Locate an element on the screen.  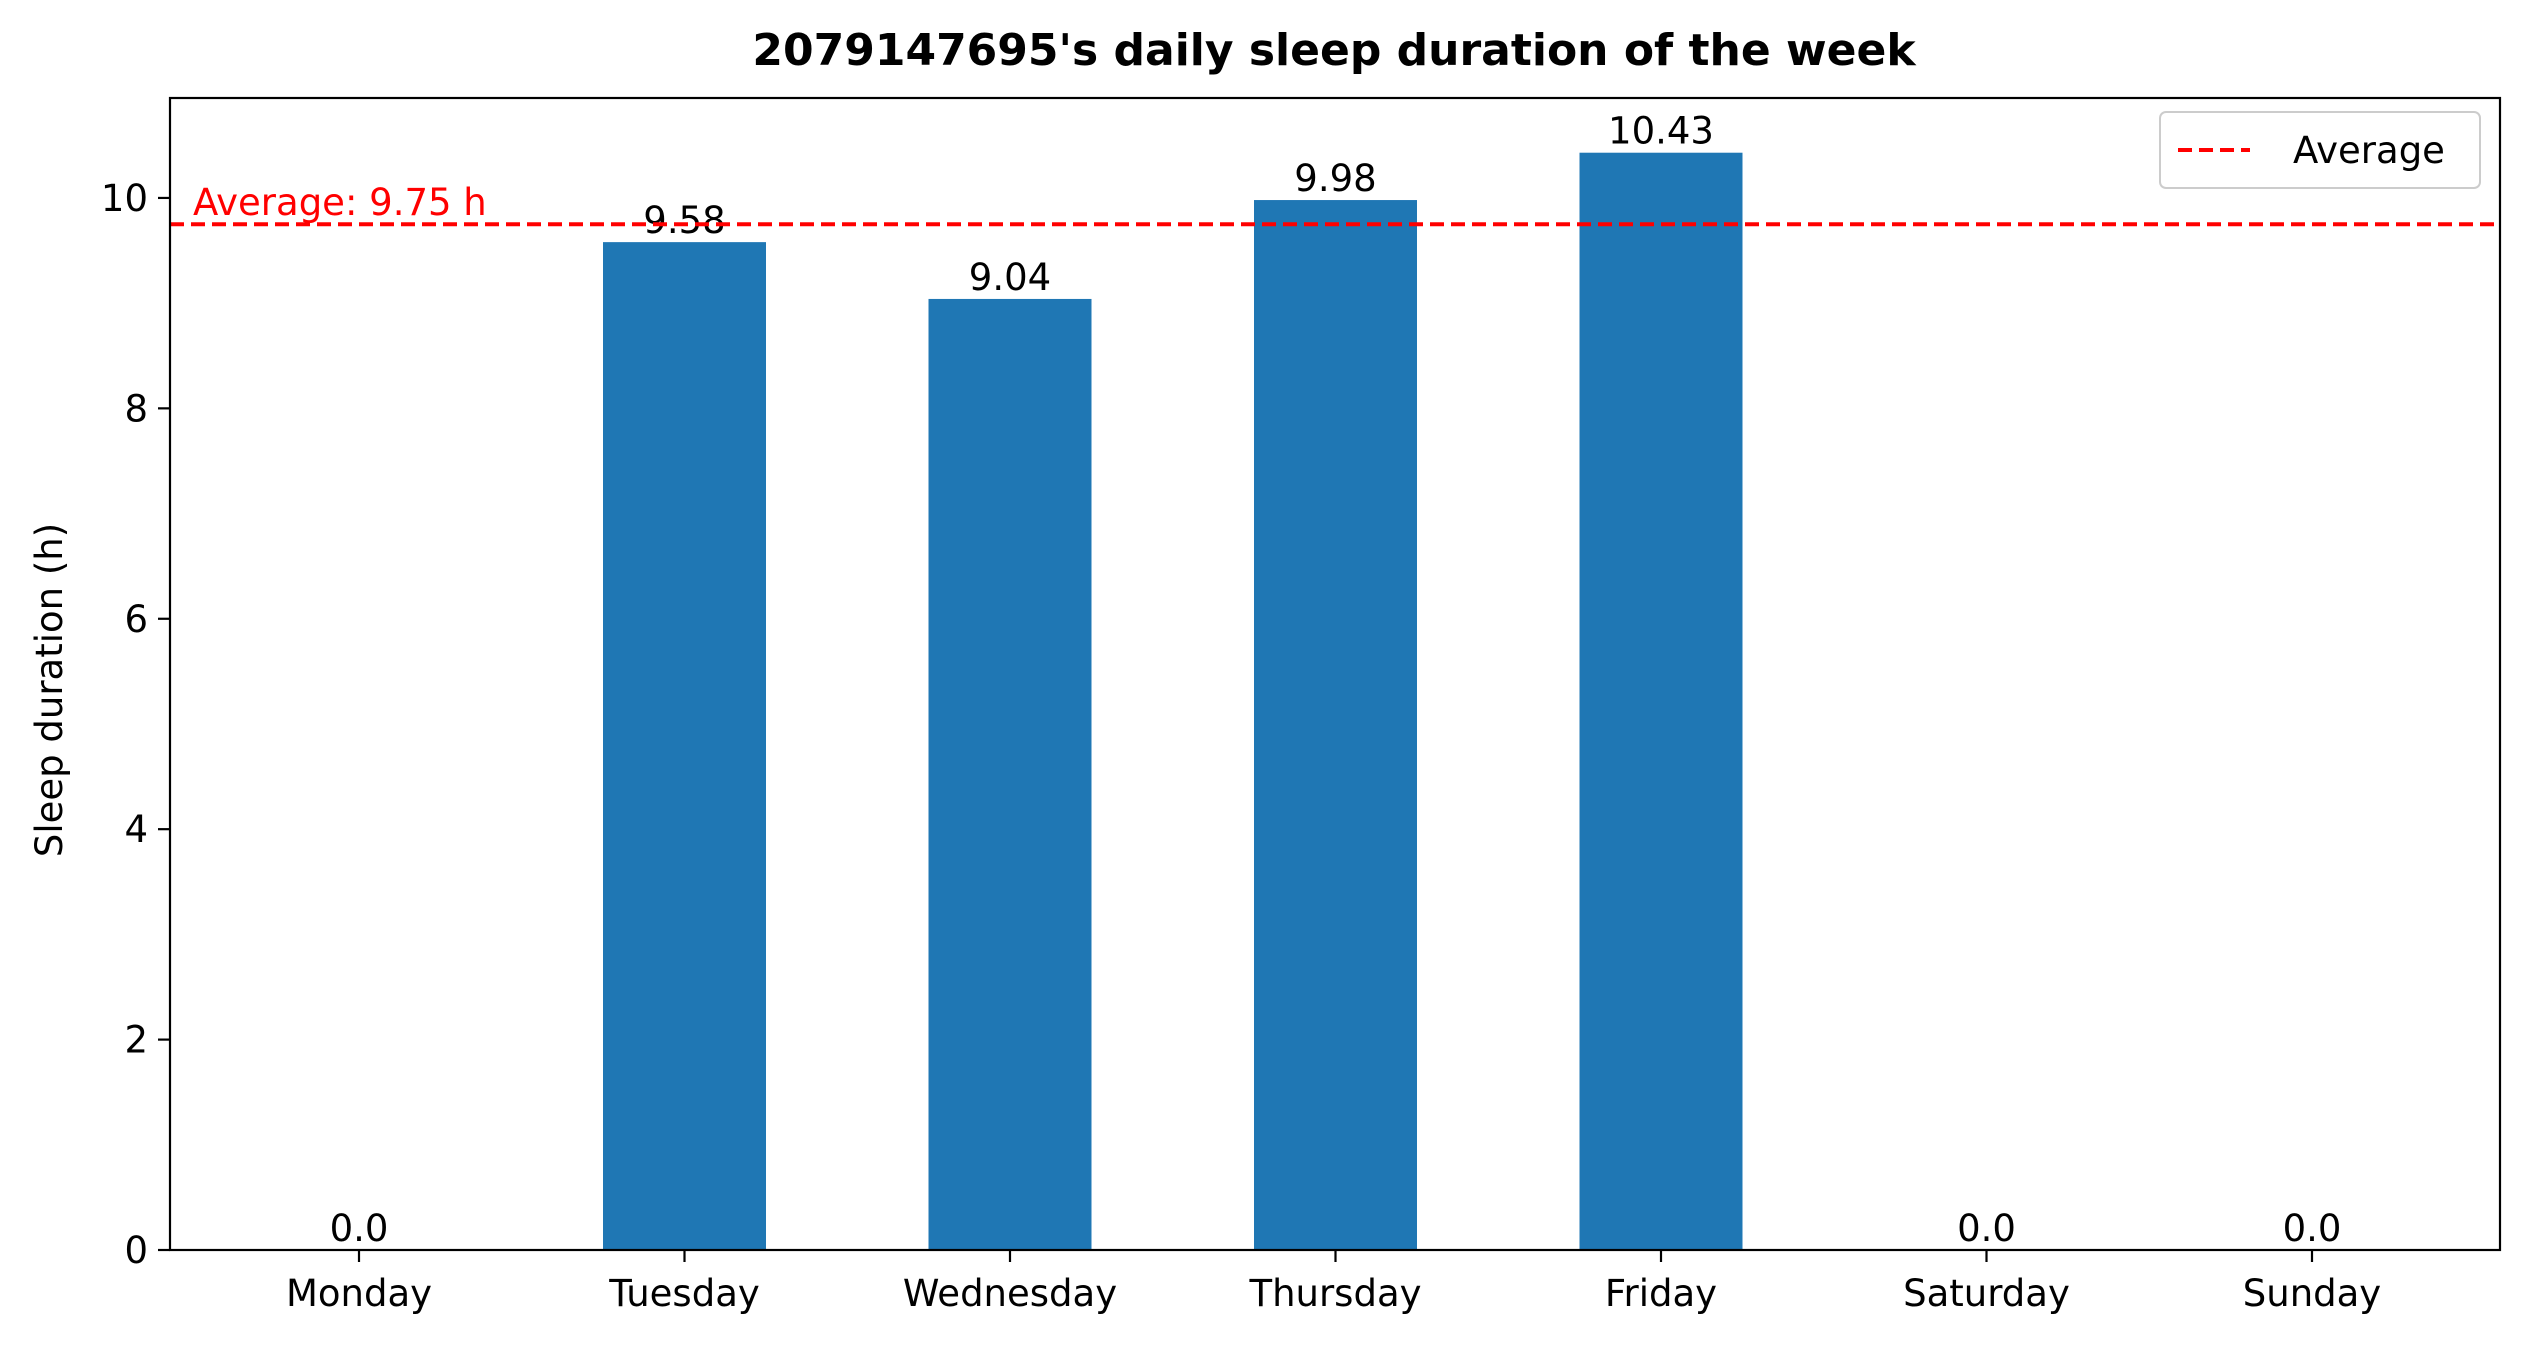
x-tick-label-wednesday: Wednesday is located at coordinates (1010, 1293).